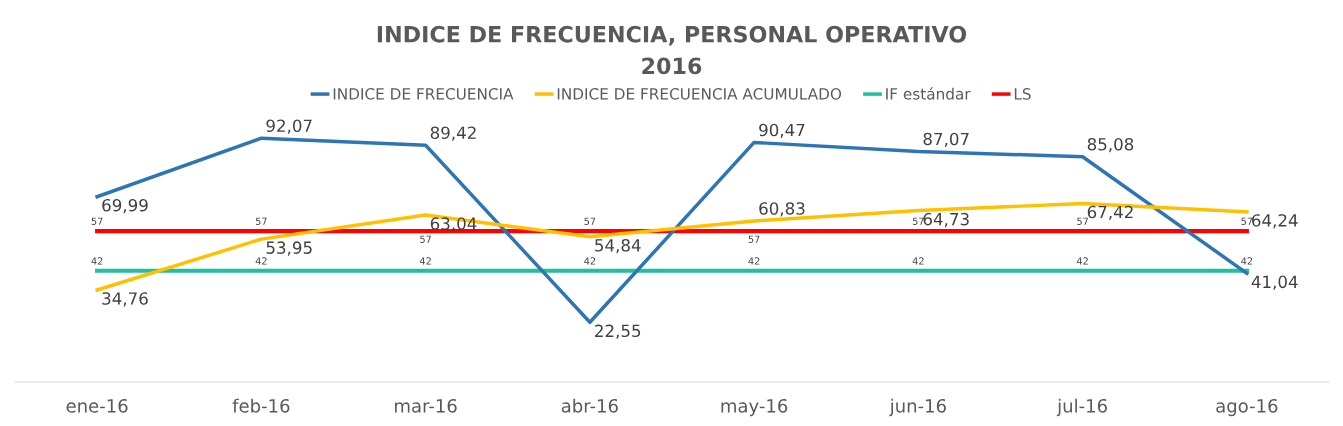 Image resolution: width=1343 pixels, height=426 pixels. Describe the element at coordinates (453, 224) in the screenshot. I see `data-label: 63,04` at that location.